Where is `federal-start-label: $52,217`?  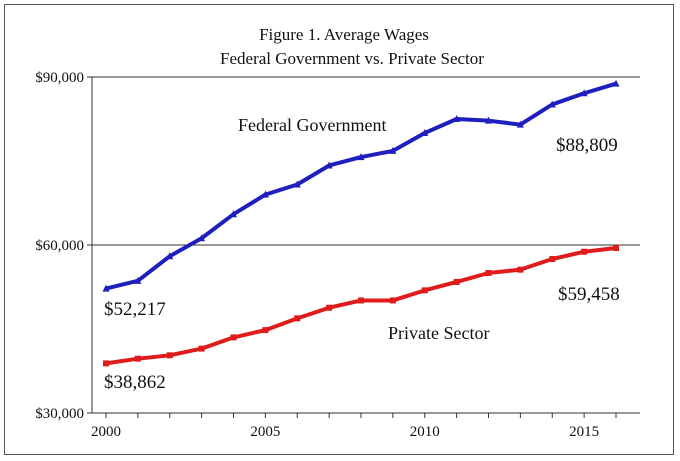 federal-start-label: $52,217 is located at coordinates (135, 309).